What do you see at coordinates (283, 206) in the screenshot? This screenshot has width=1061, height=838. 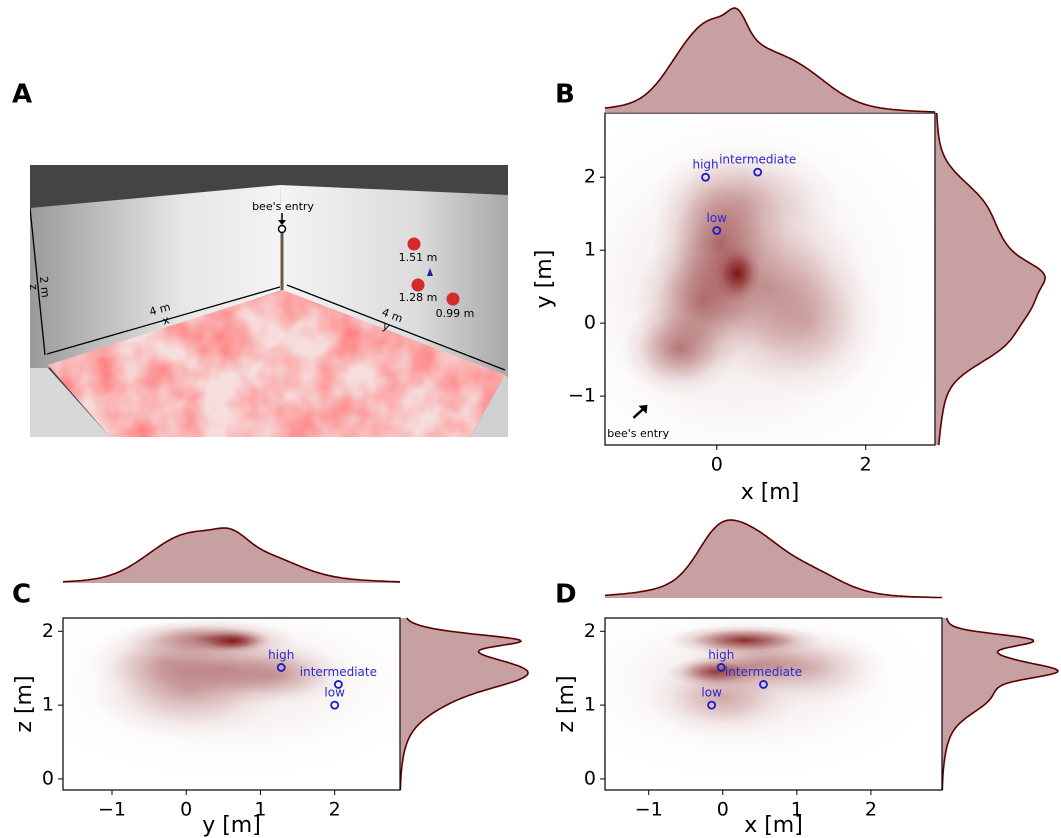 I see `scene-label: bee's entry` at bounding box center [283, 206].